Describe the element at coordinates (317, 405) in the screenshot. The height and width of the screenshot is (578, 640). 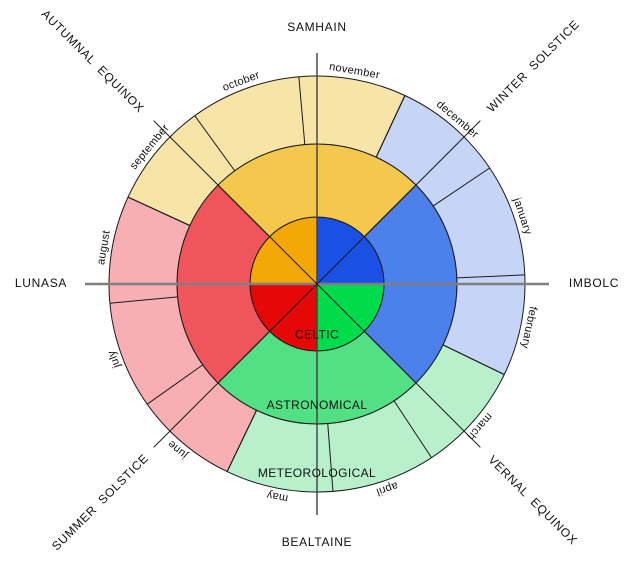
I see `ring-label-astronomical: ASTRONOMICAL` at that location.